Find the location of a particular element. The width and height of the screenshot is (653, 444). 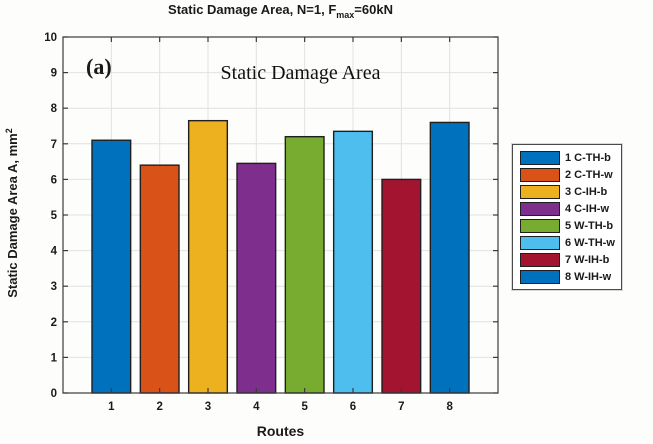

legend-item: 2 C-TH-w is located at coordinates (567, 174).